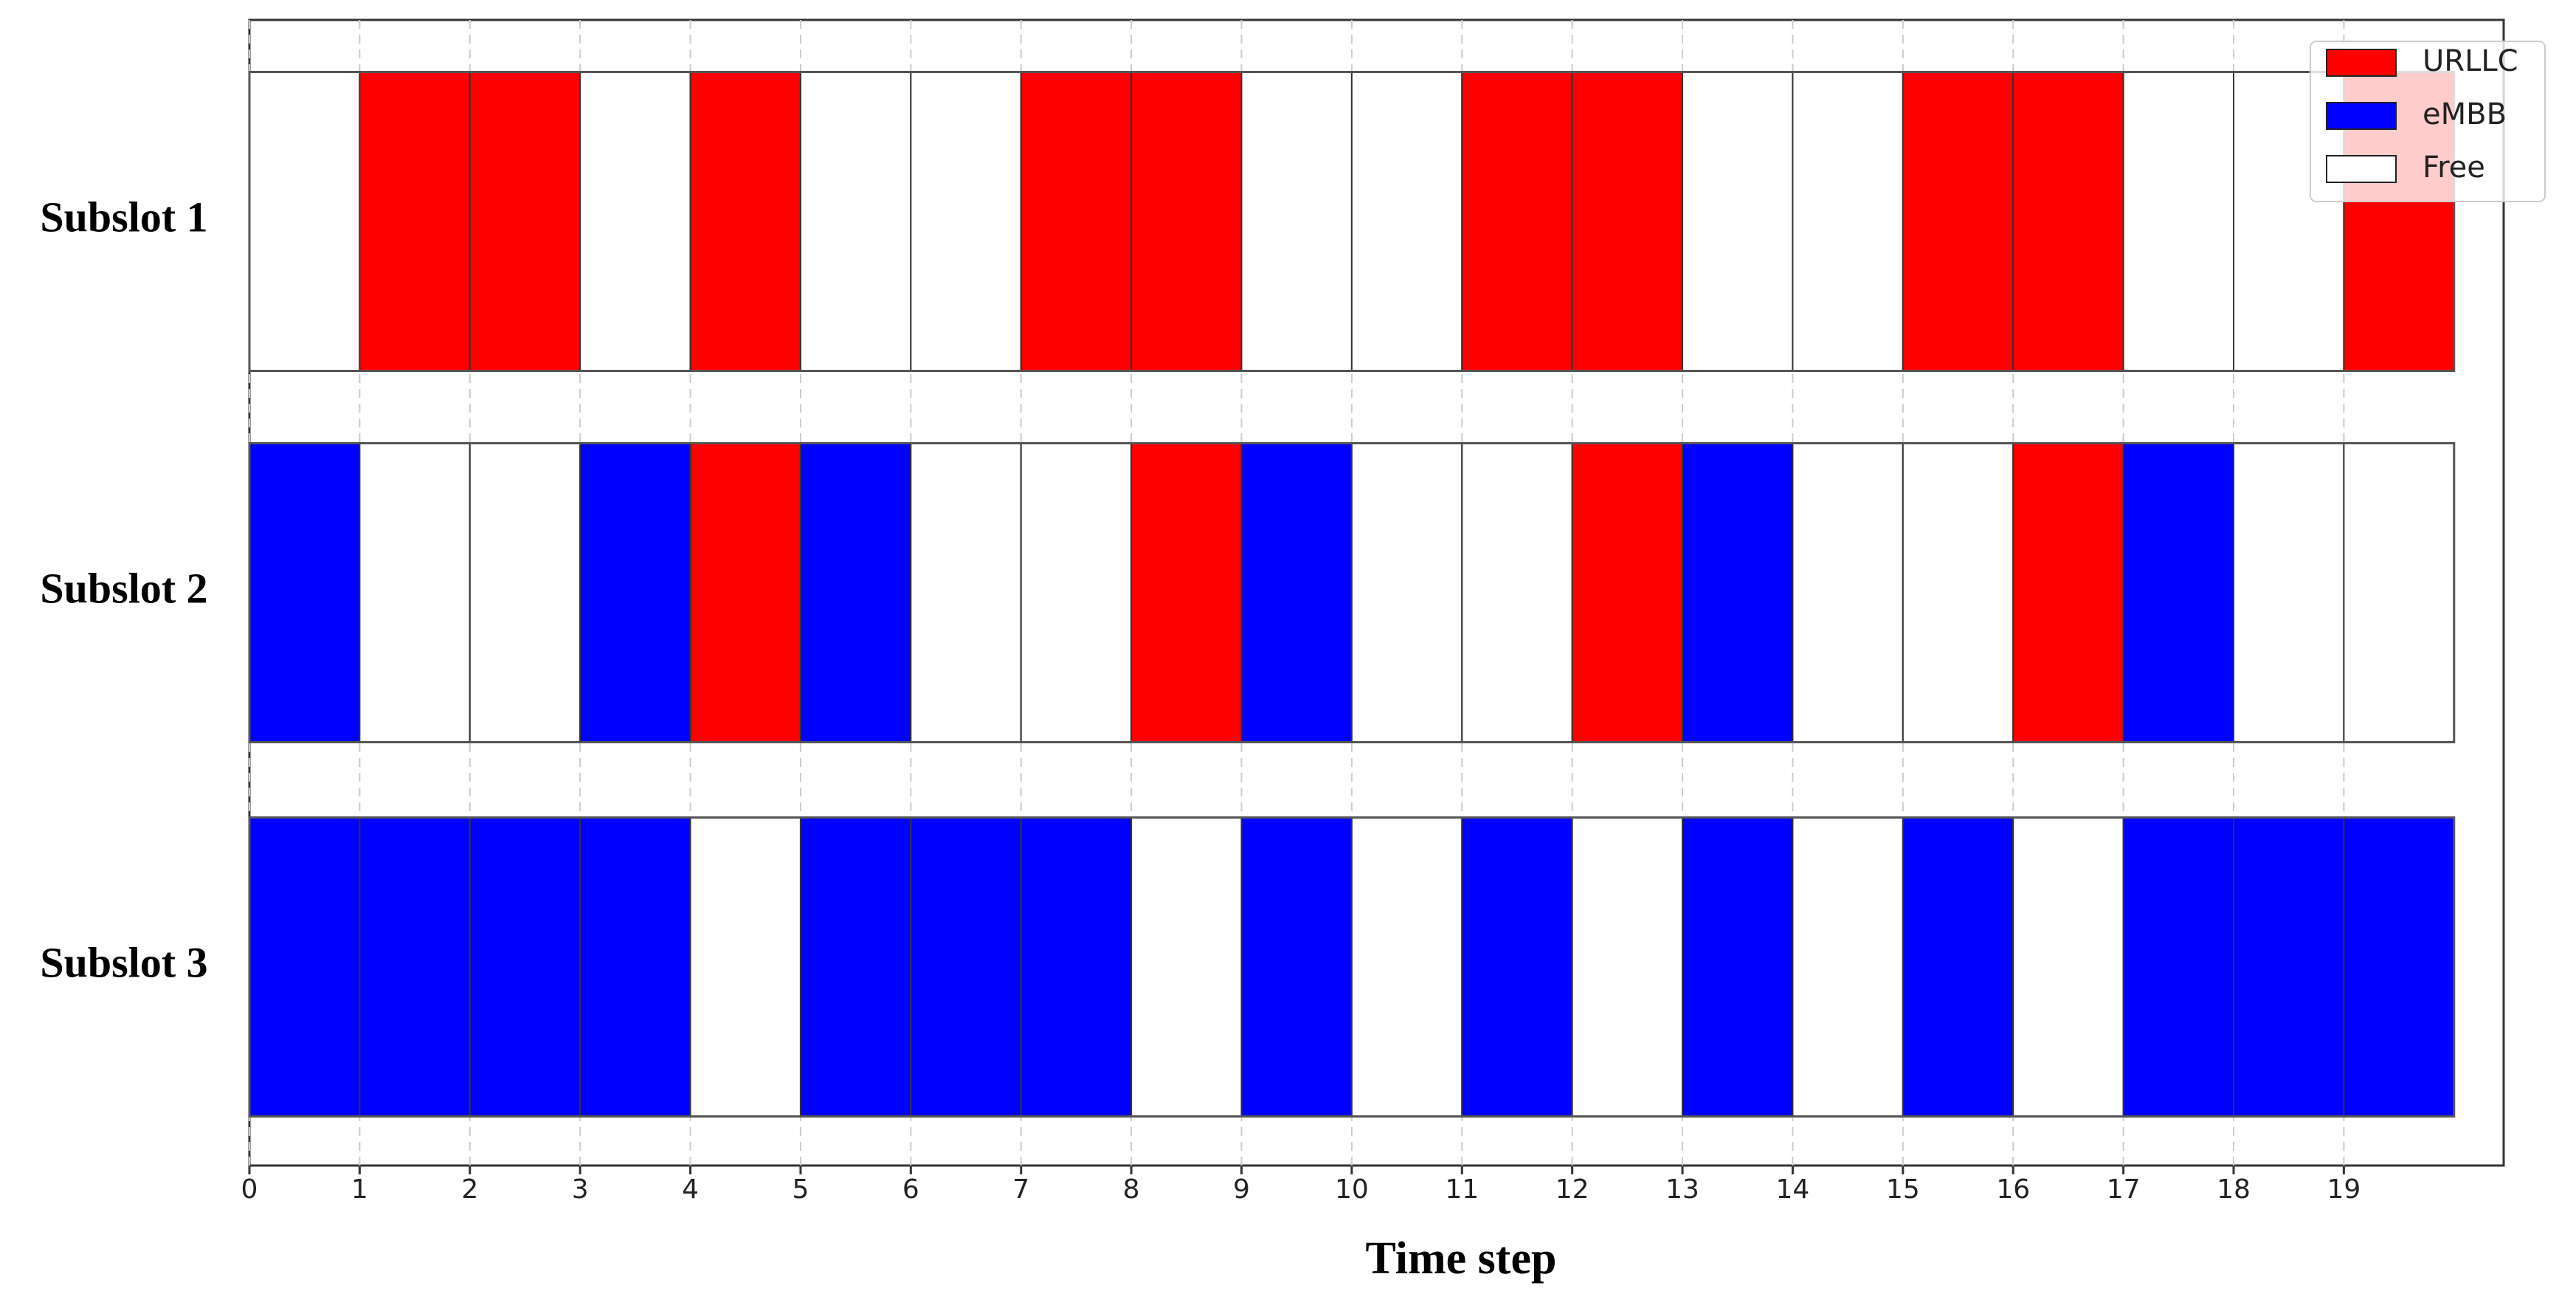 This screenshot has height=1291, width=2576. I want to click on x-tick-label: 3, so click(580, 1189).